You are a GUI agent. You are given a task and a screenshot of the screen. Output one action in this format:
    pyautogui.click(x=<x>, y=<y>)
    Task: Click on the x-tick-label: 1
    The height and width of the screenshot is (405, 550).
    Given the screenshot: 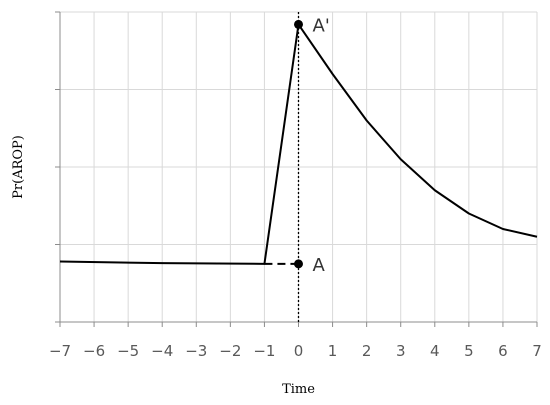 What is the action you would take?
    pyautogui.click(x=333, y=351)
    